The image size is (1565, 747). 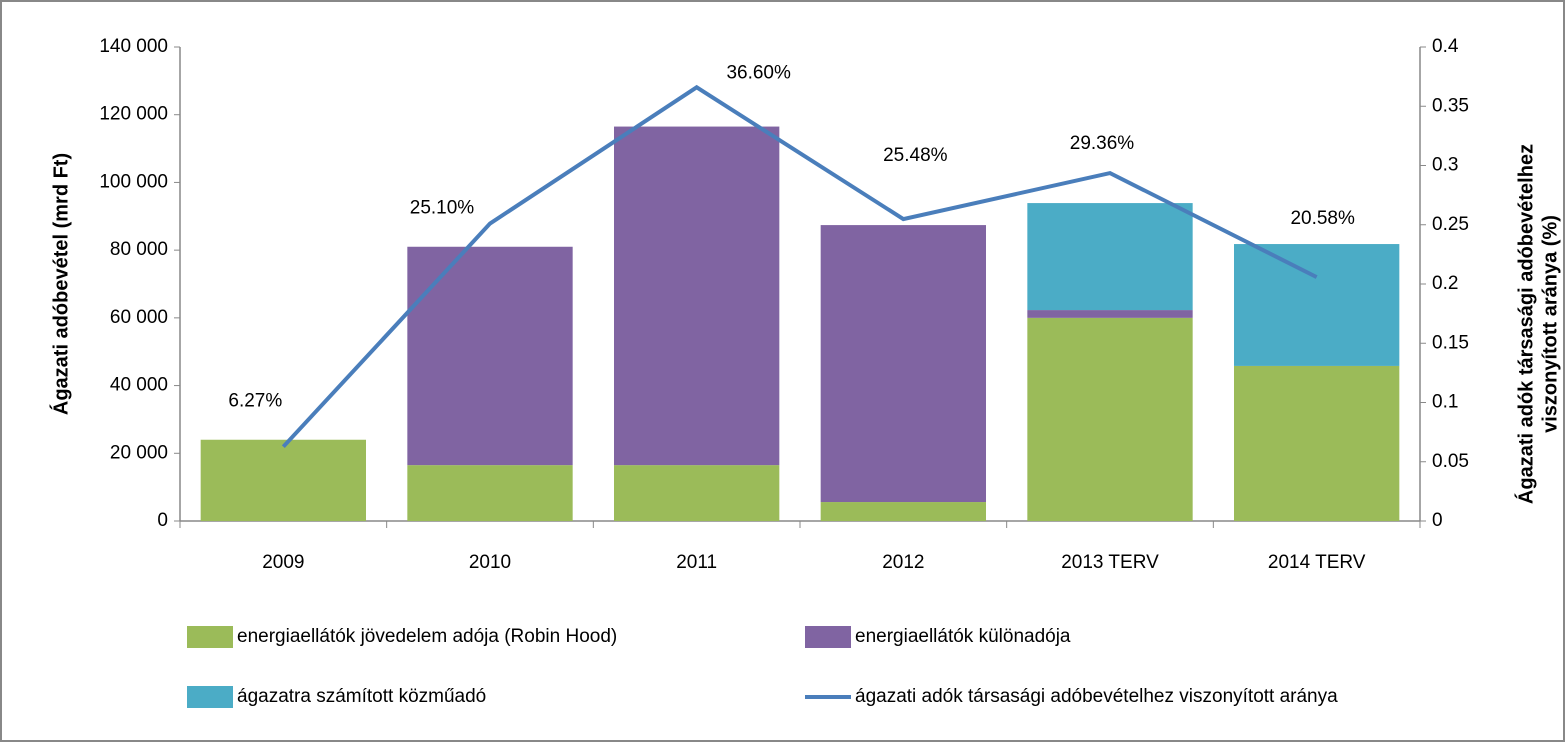 I want to click on y2-tick-label: 0.4, so click(x=1445, y=46).